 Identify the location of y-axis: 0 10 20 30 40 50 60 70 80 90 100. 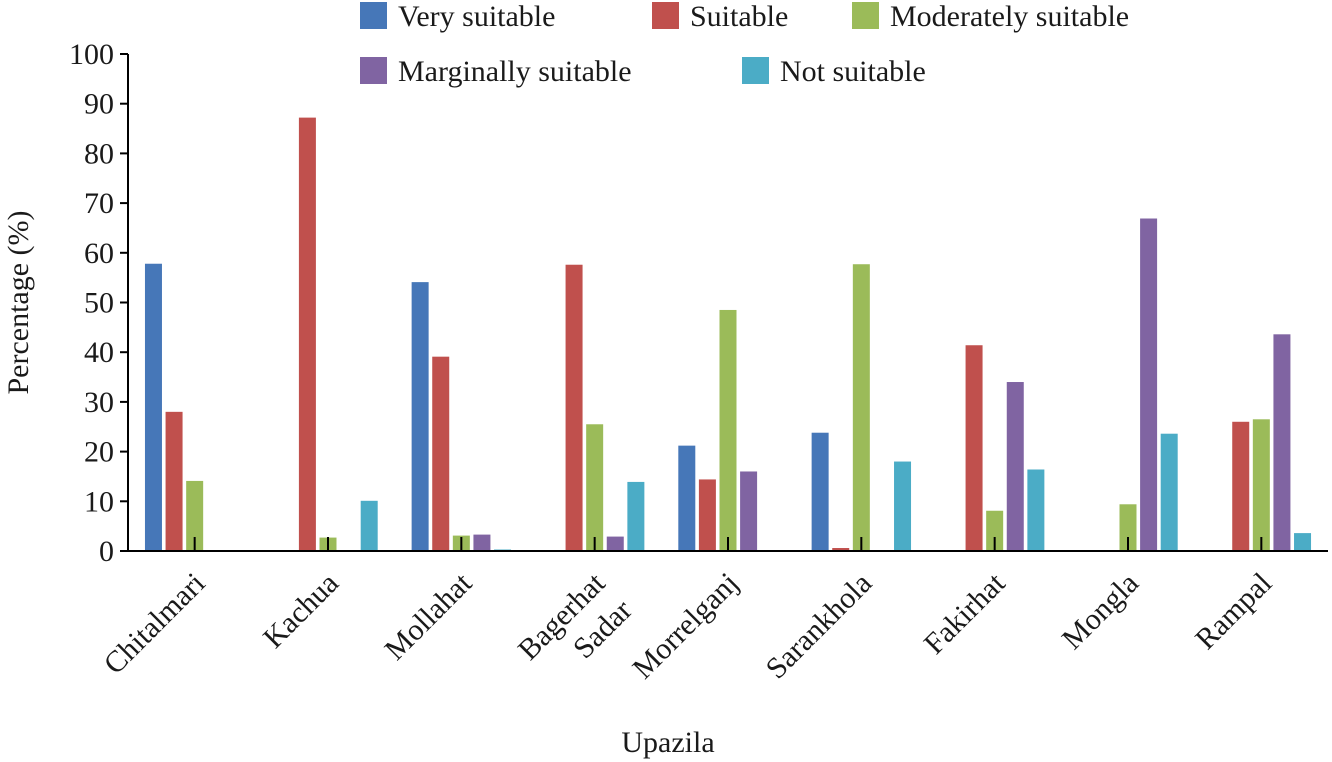
(99, 303).